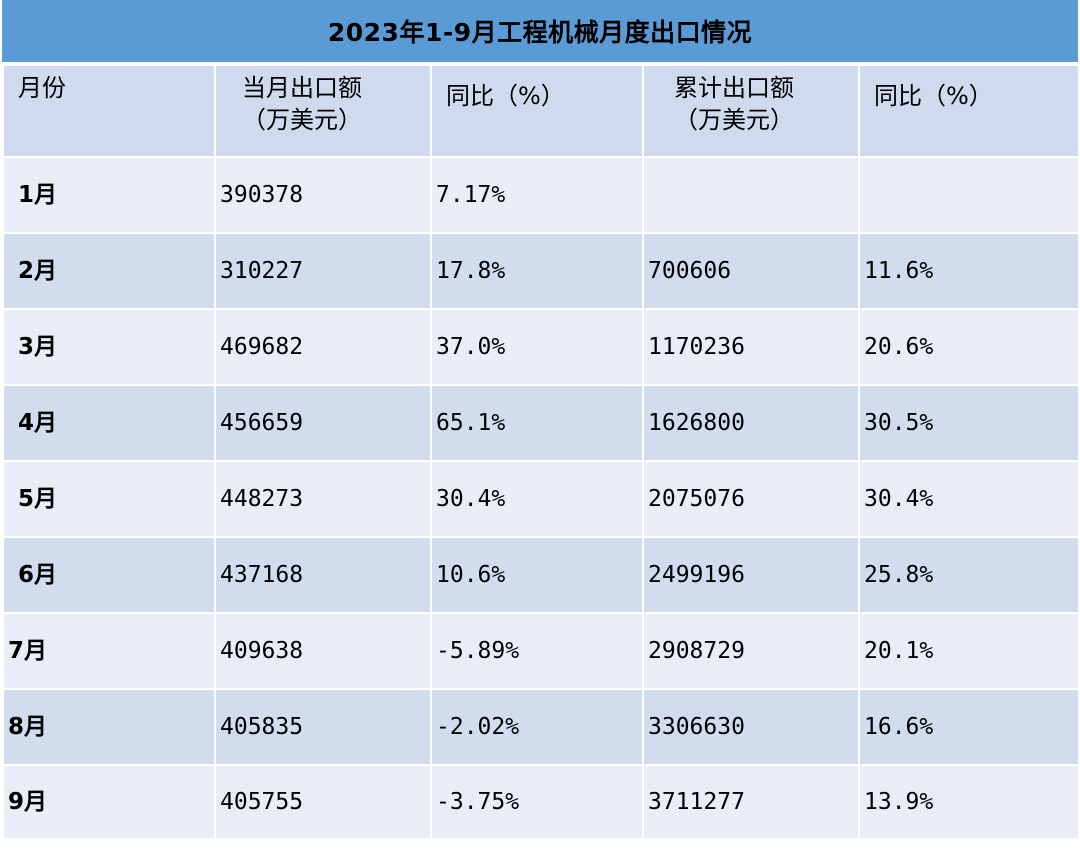 The width and height of the screenshot is (1080, 852). I want to click on cell-monthly-yoy: 17.8%, so click(537, 271).